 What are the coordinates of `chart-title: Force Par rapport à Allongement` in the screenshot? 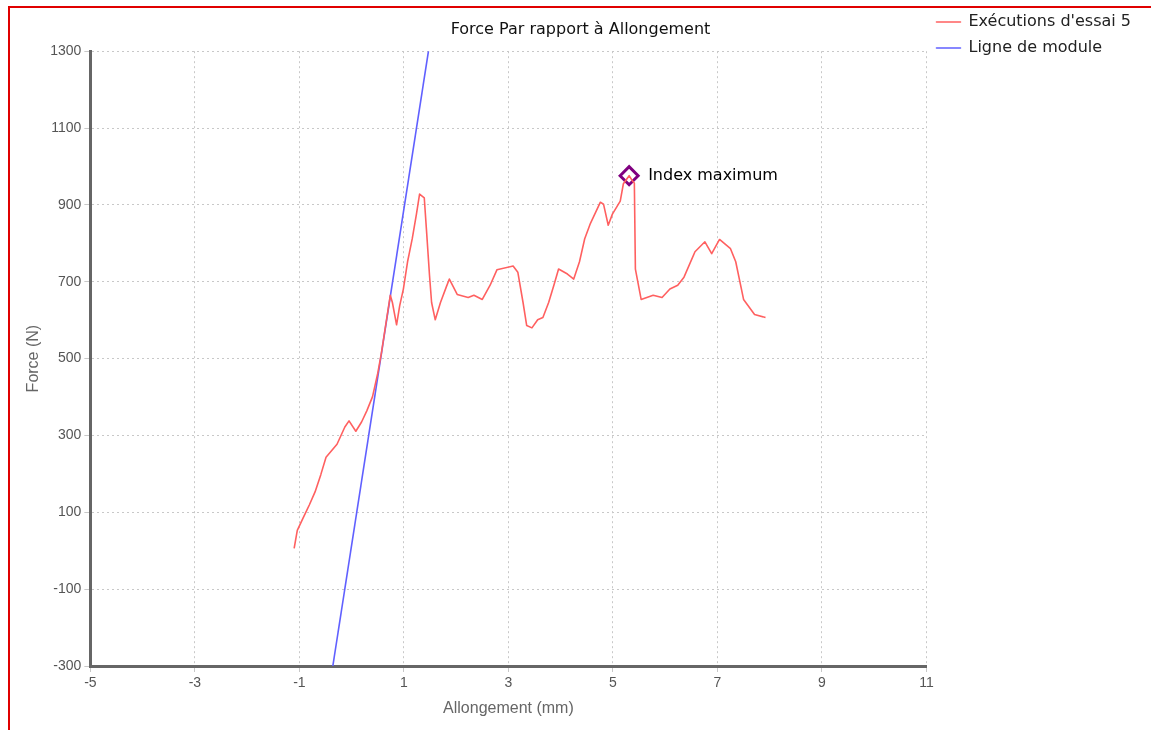 It's located at (580, 28).